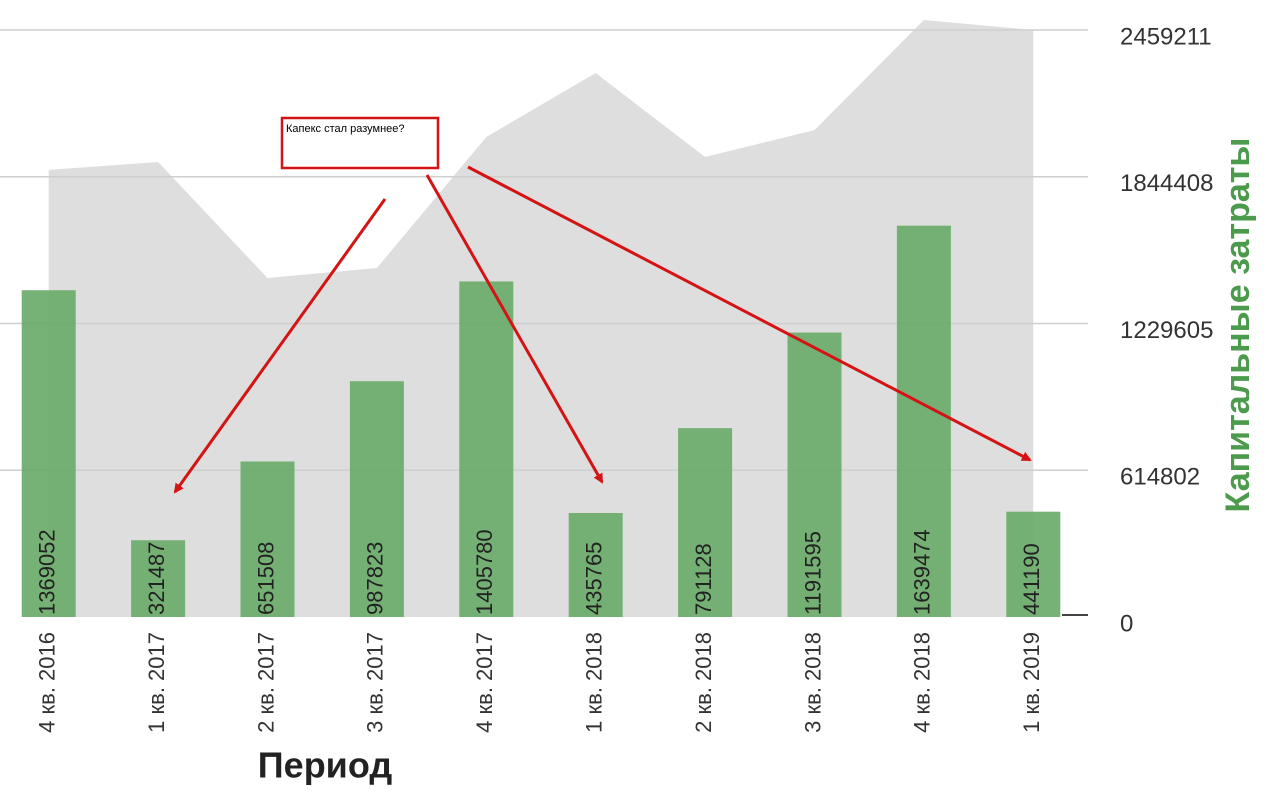  Describe the element at coordinates (265, 578) in the screenshot. I see `data-label: 651508` at that location.